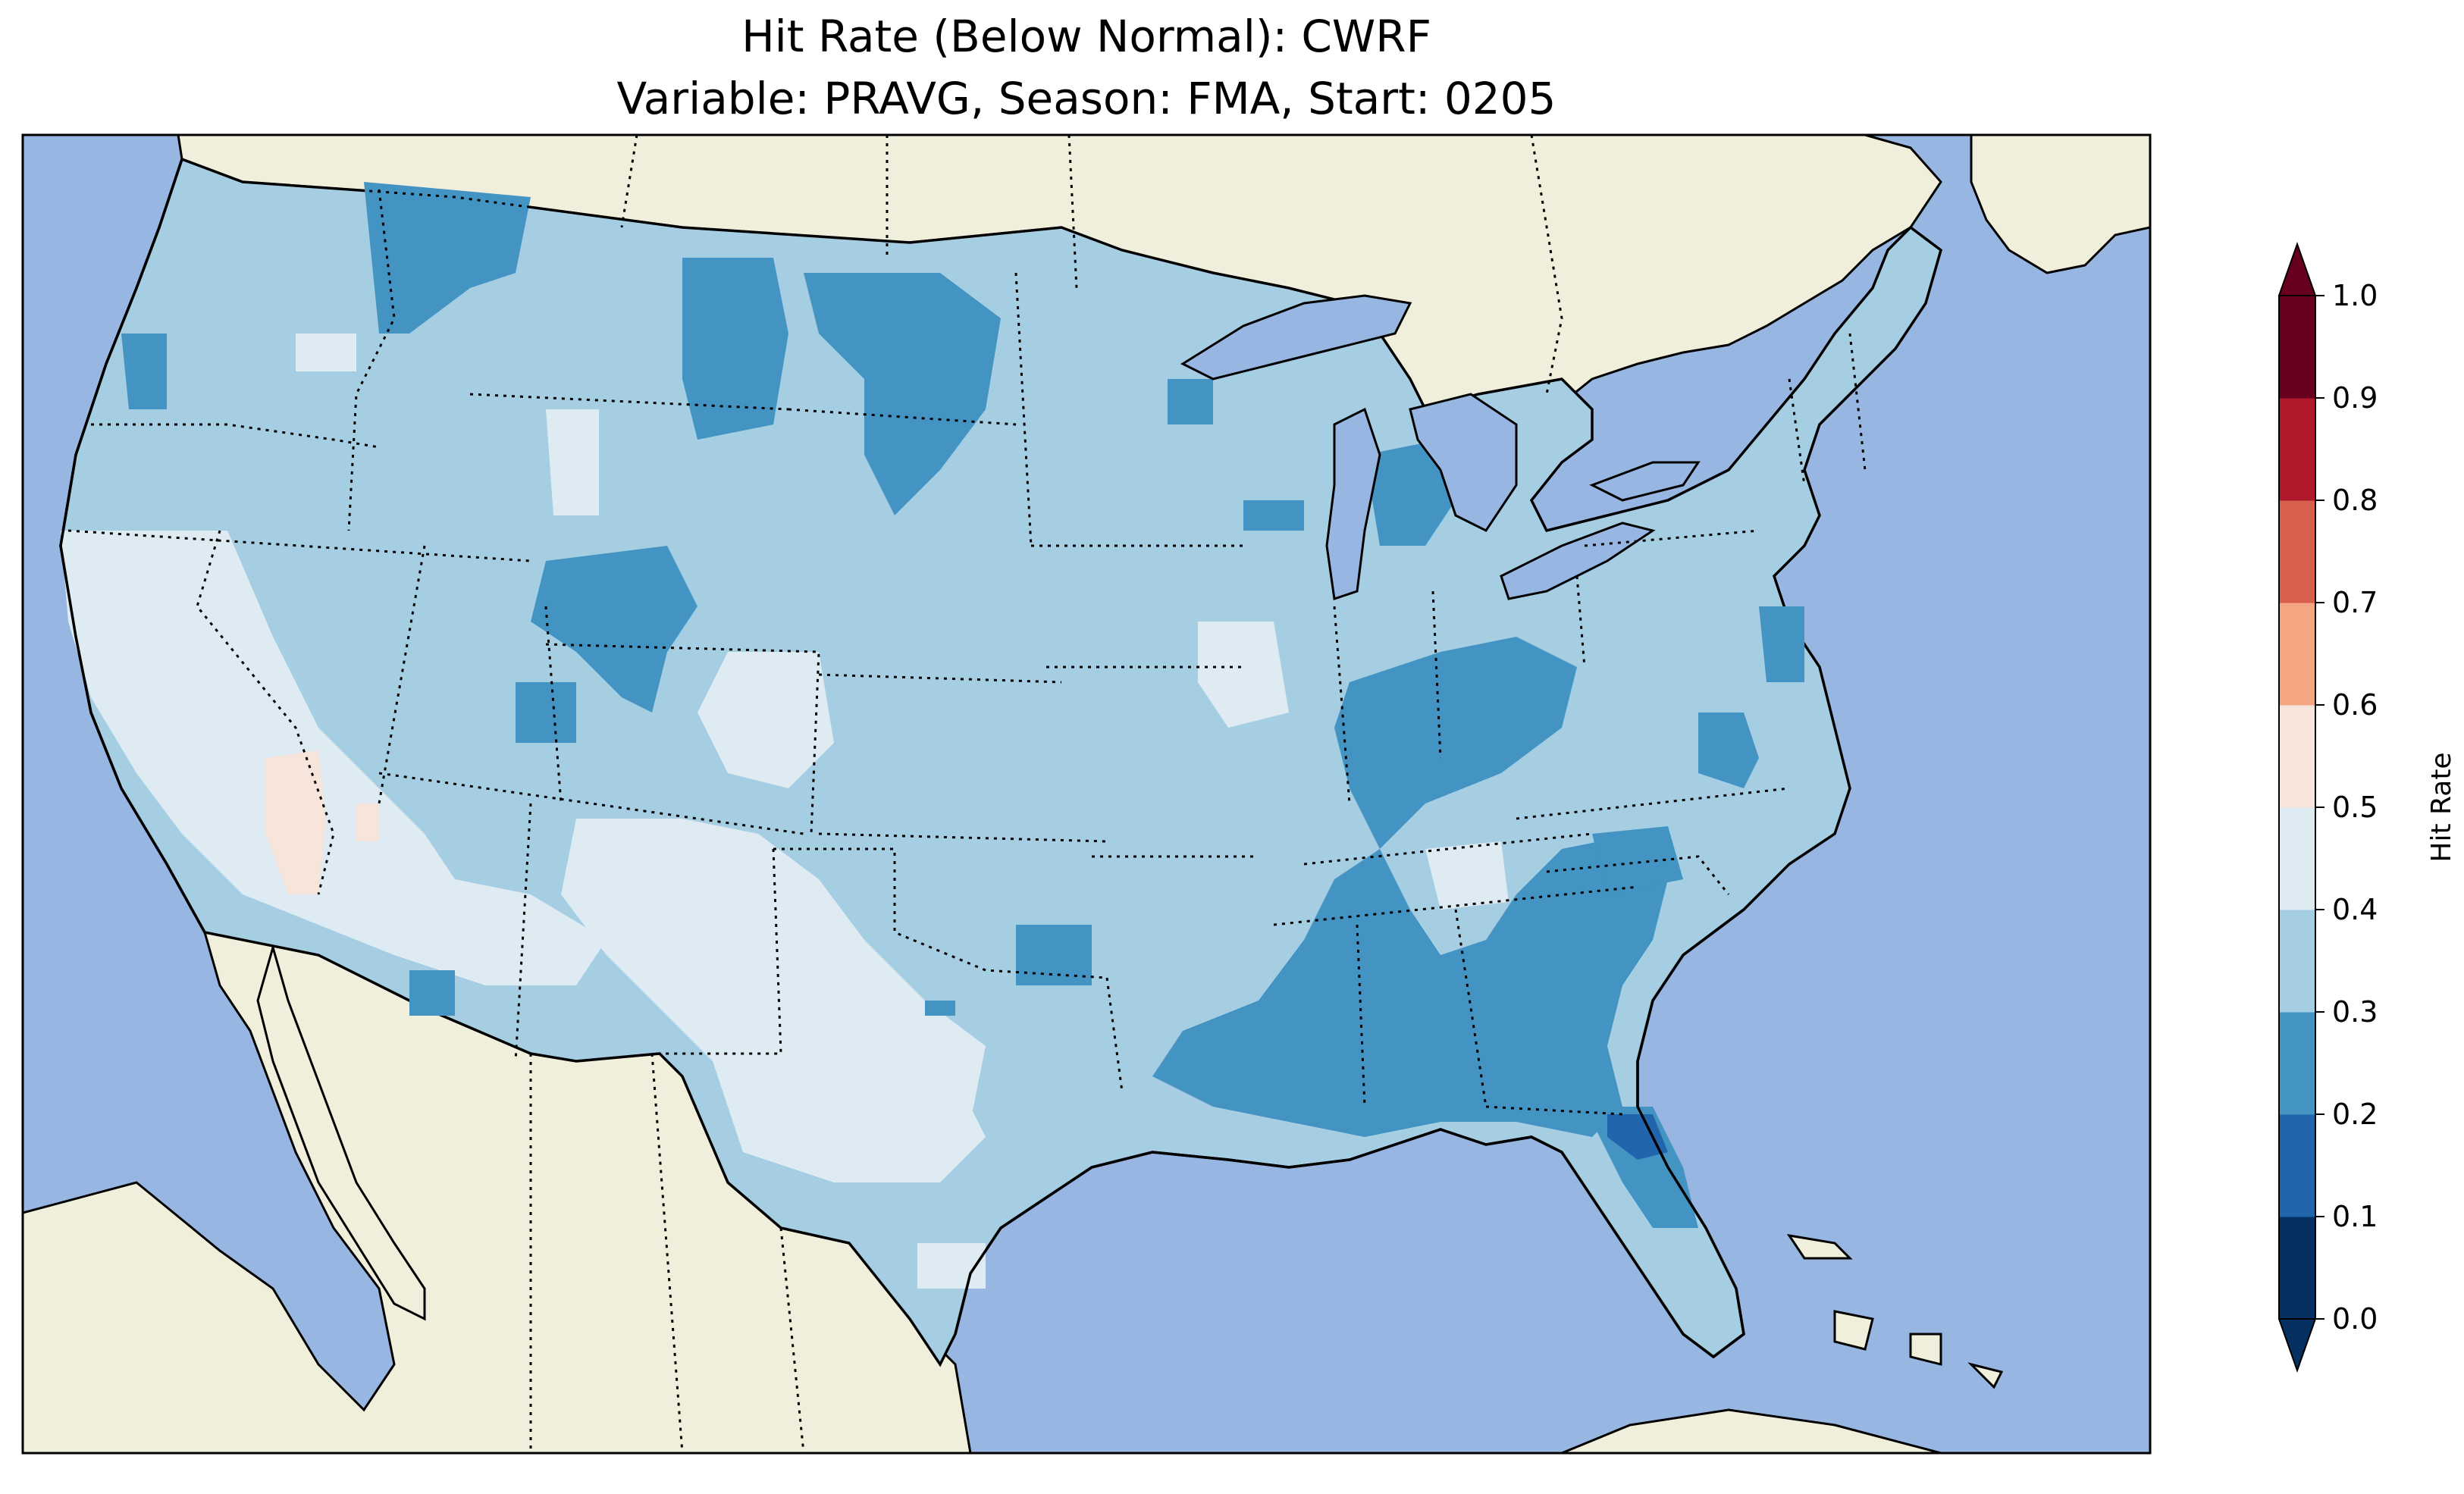 The width and height of the screenshot is (2464, 1494). Describe the element at coordinates (1782, 644) in the screenshot. I see `field-delaware-0.2-0.3` at that location.